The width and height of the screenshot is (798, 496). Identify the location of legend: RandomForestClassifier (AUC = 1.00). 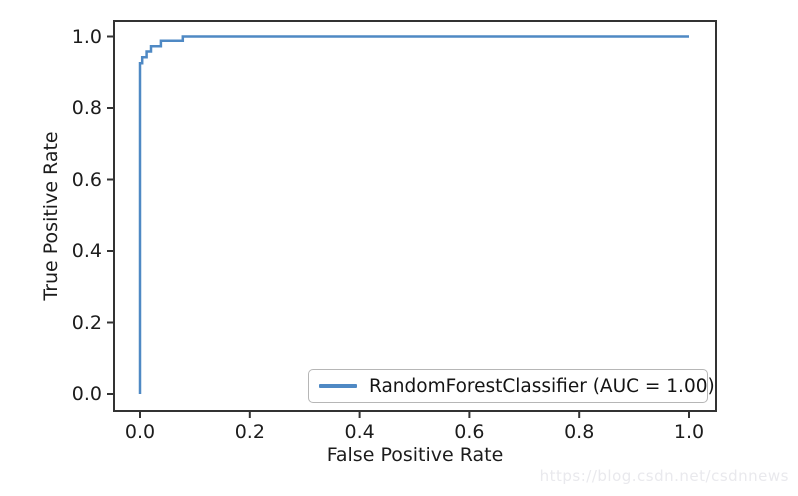
(511, 386).